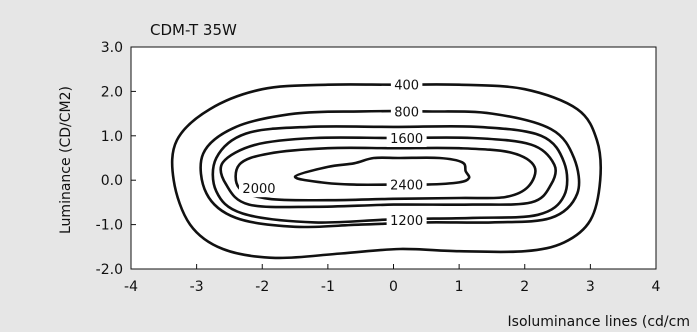  I want to click on y-axis-label: Luminance (CD/CM2), so click(66, 160).